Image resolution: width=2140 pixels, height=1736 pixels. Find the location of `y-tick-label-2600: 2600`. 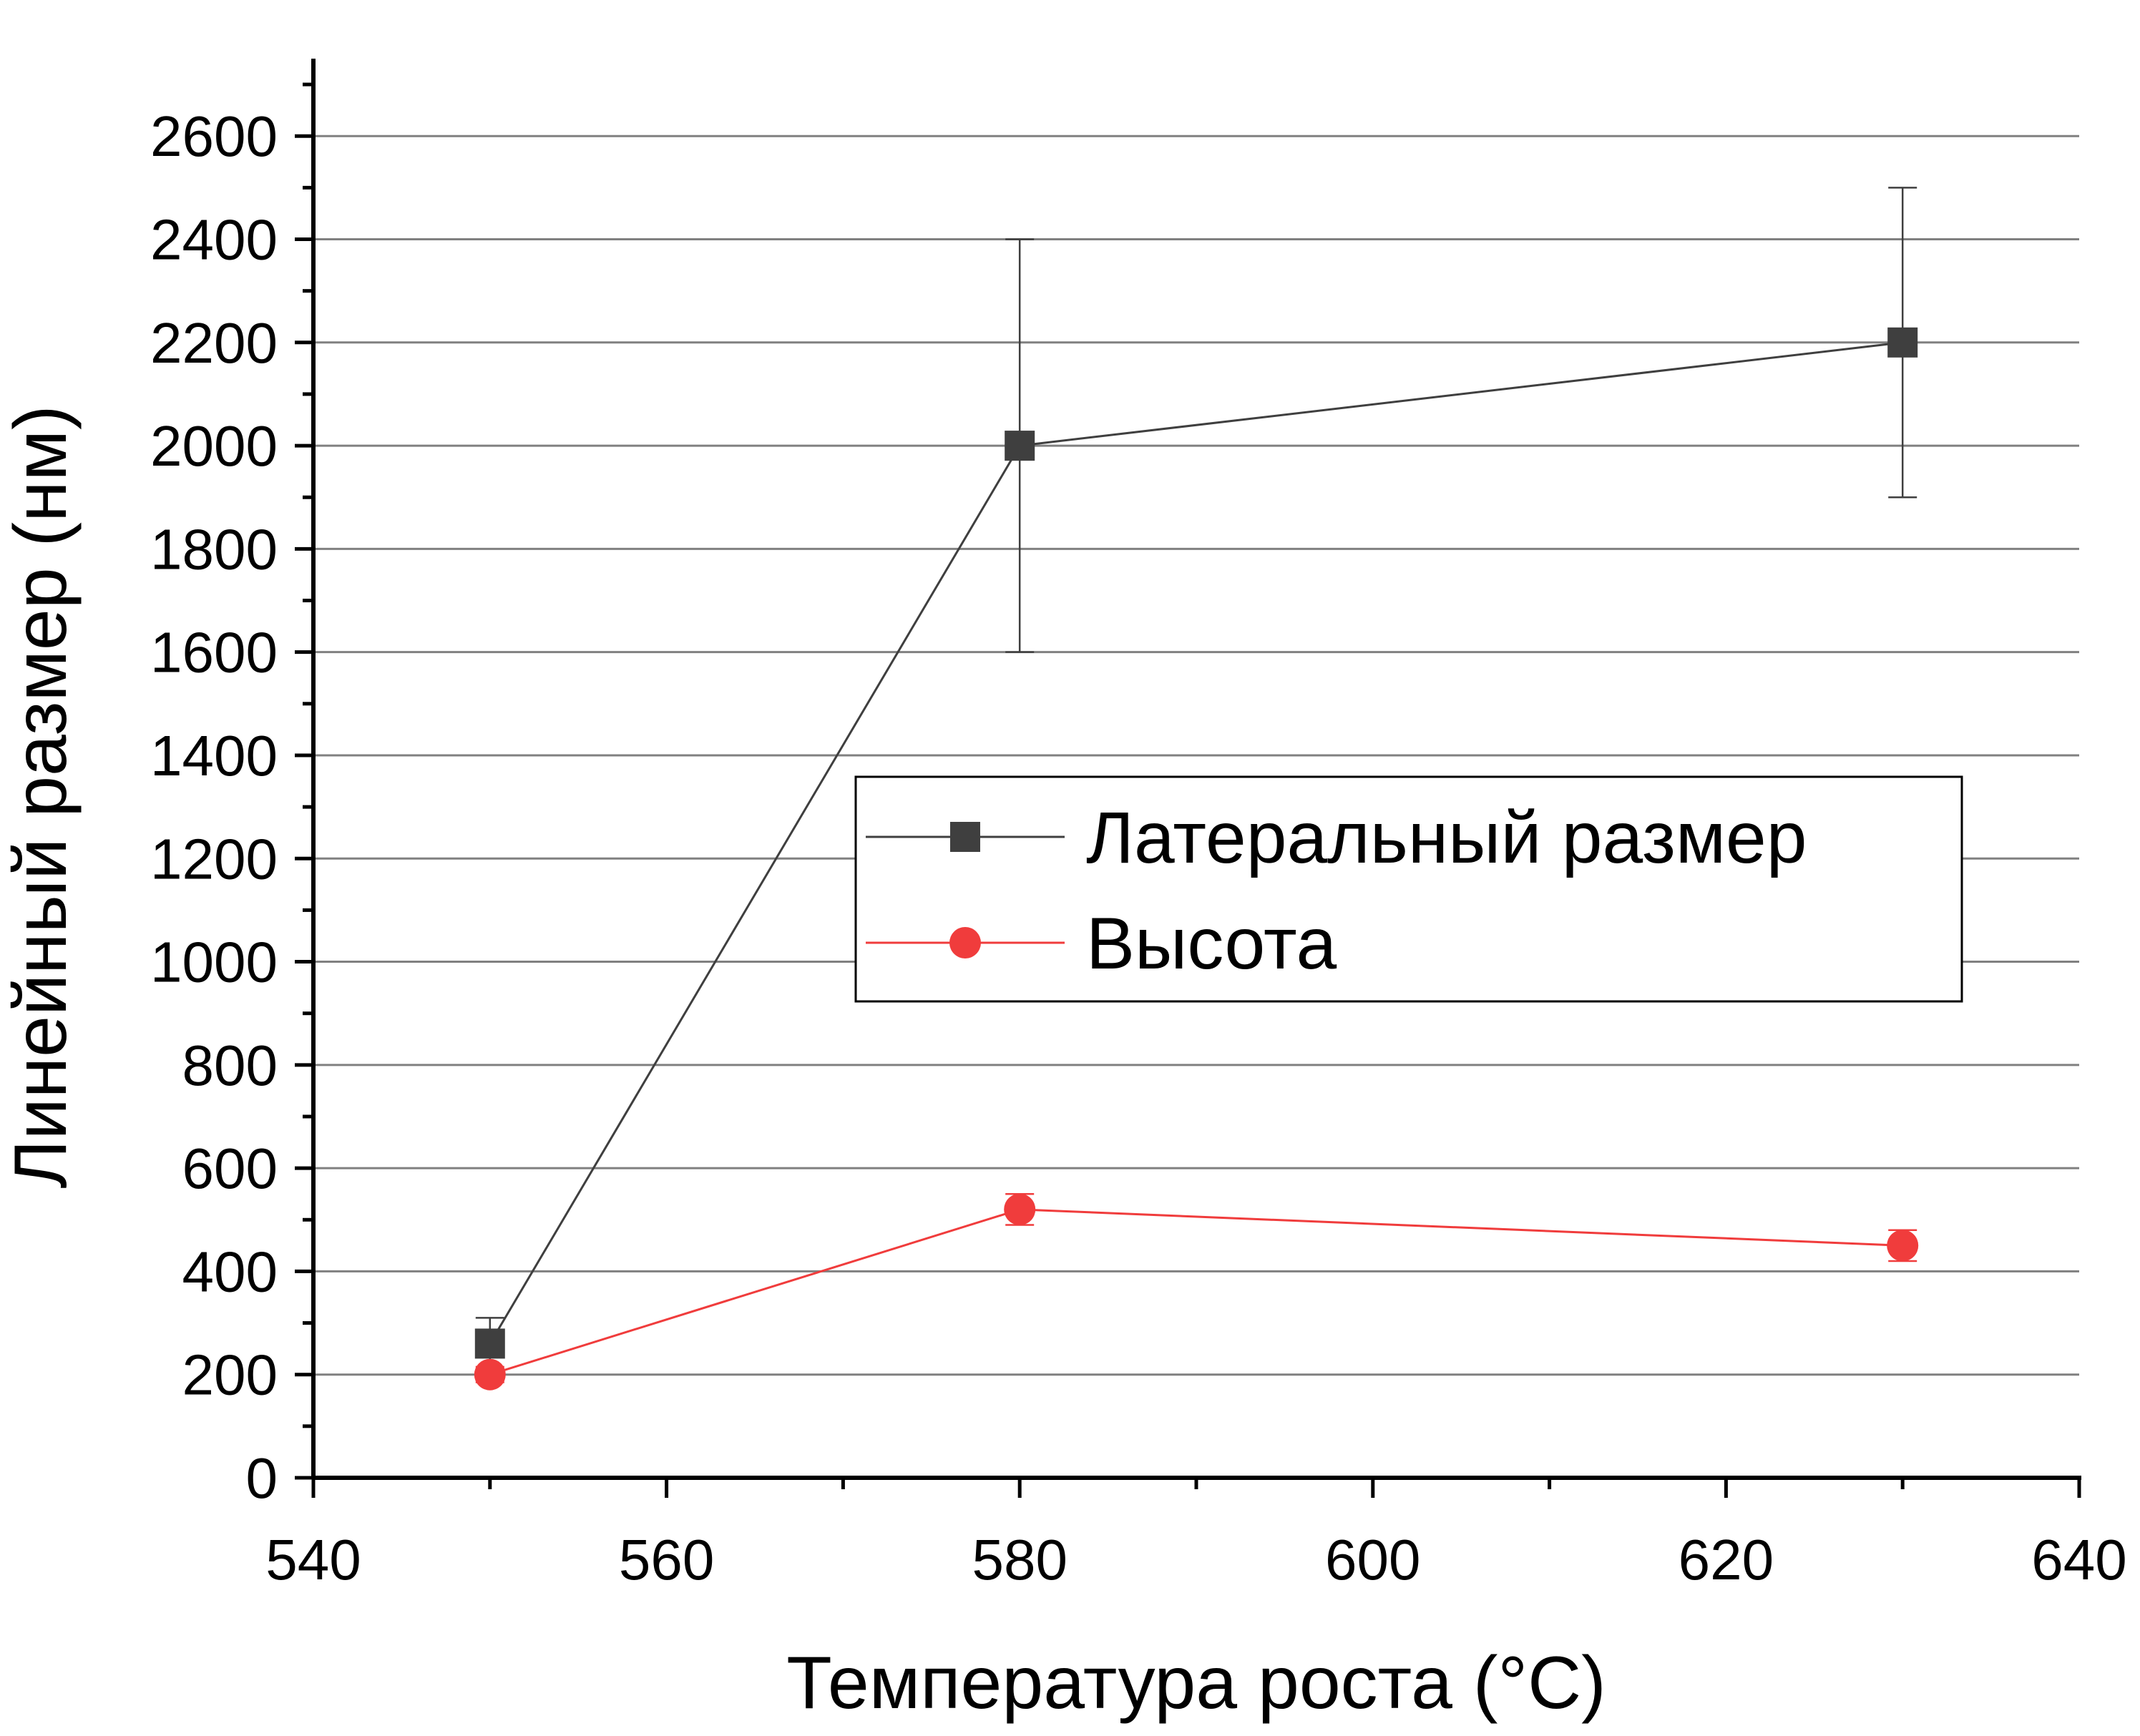

y-tick-label-2600: 2600 is located at coordinates (214, 136).